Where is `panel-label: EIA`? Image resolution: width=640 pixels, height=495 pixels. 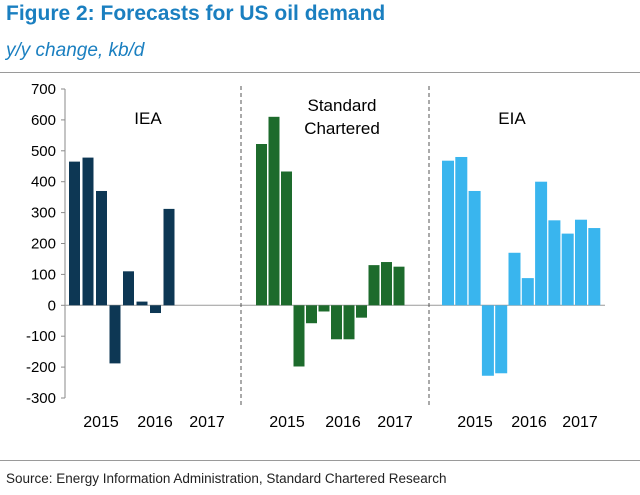
panel-label: EIA is located at coordinates (512, 118).